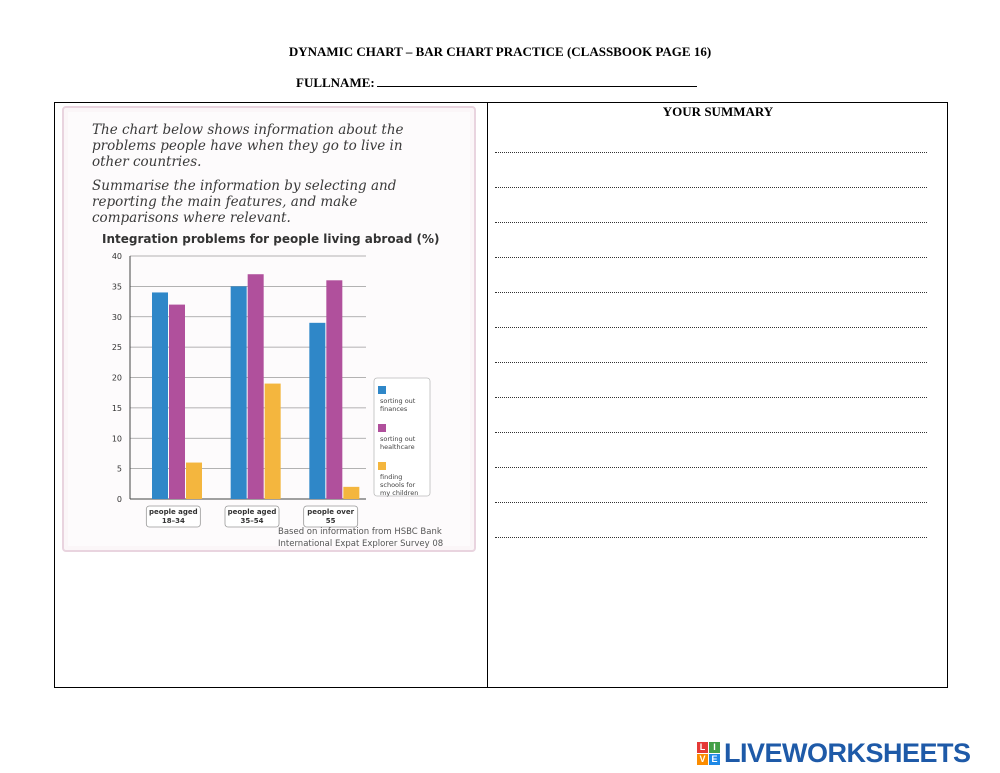  What do you see at coordinates (399, 493) in the screenshot?
I see `legend-label: my children` at bounding box center [399, 493].